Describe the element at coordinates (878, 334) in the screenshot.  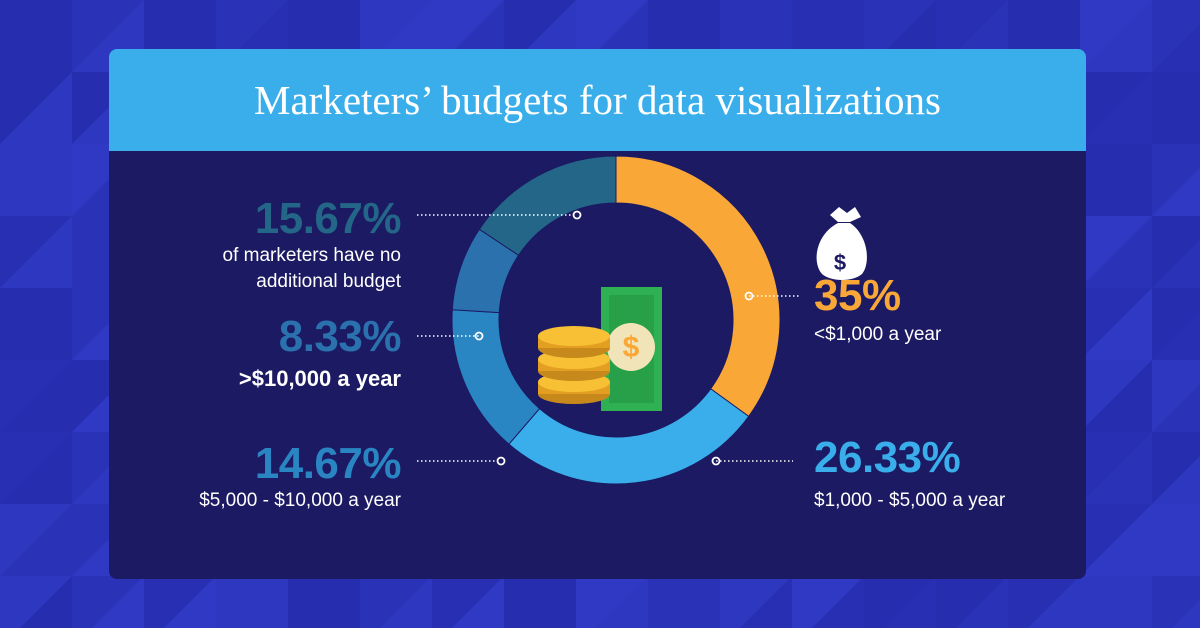
I see `desc-under-1000: <$1,000 a year` at that location.